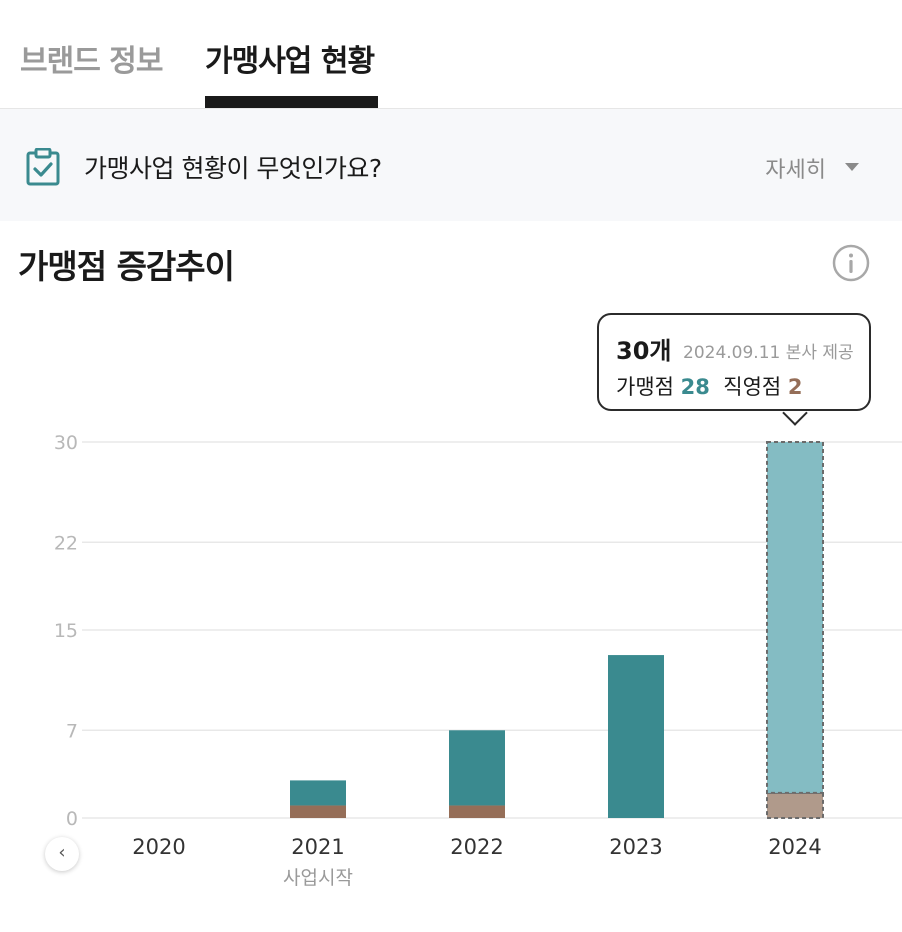 The image size is (902, 932). What do you see at coordinates (72, 731) in the screenshot?
I see `y-tick-label: 7` at bounding box center [72, 731].